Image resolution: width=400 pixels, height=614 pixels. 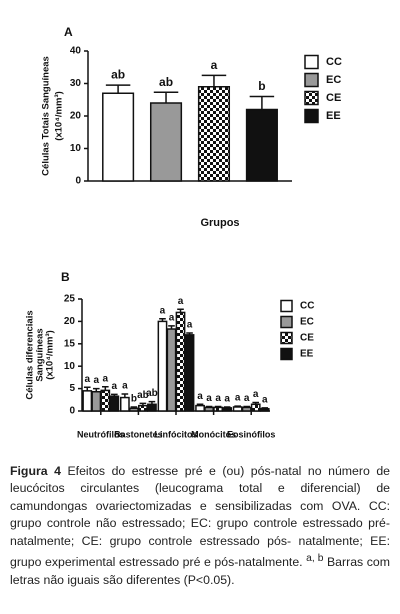 I want to click on x-tick-label: Linfócitos, so click(x=176, y=434).